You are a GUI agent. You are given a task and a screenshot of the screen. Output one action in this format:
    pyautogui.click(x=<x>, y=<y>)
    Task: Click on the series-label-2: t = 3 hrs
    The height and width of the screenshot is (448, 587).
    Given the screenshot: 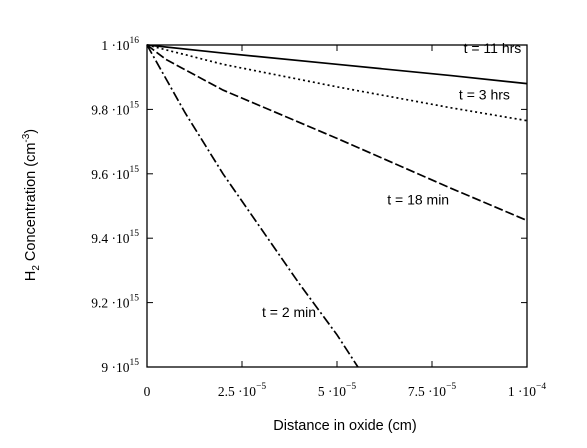 What is the action you would take?
    pyautogui.click(x=484, y=95)
    